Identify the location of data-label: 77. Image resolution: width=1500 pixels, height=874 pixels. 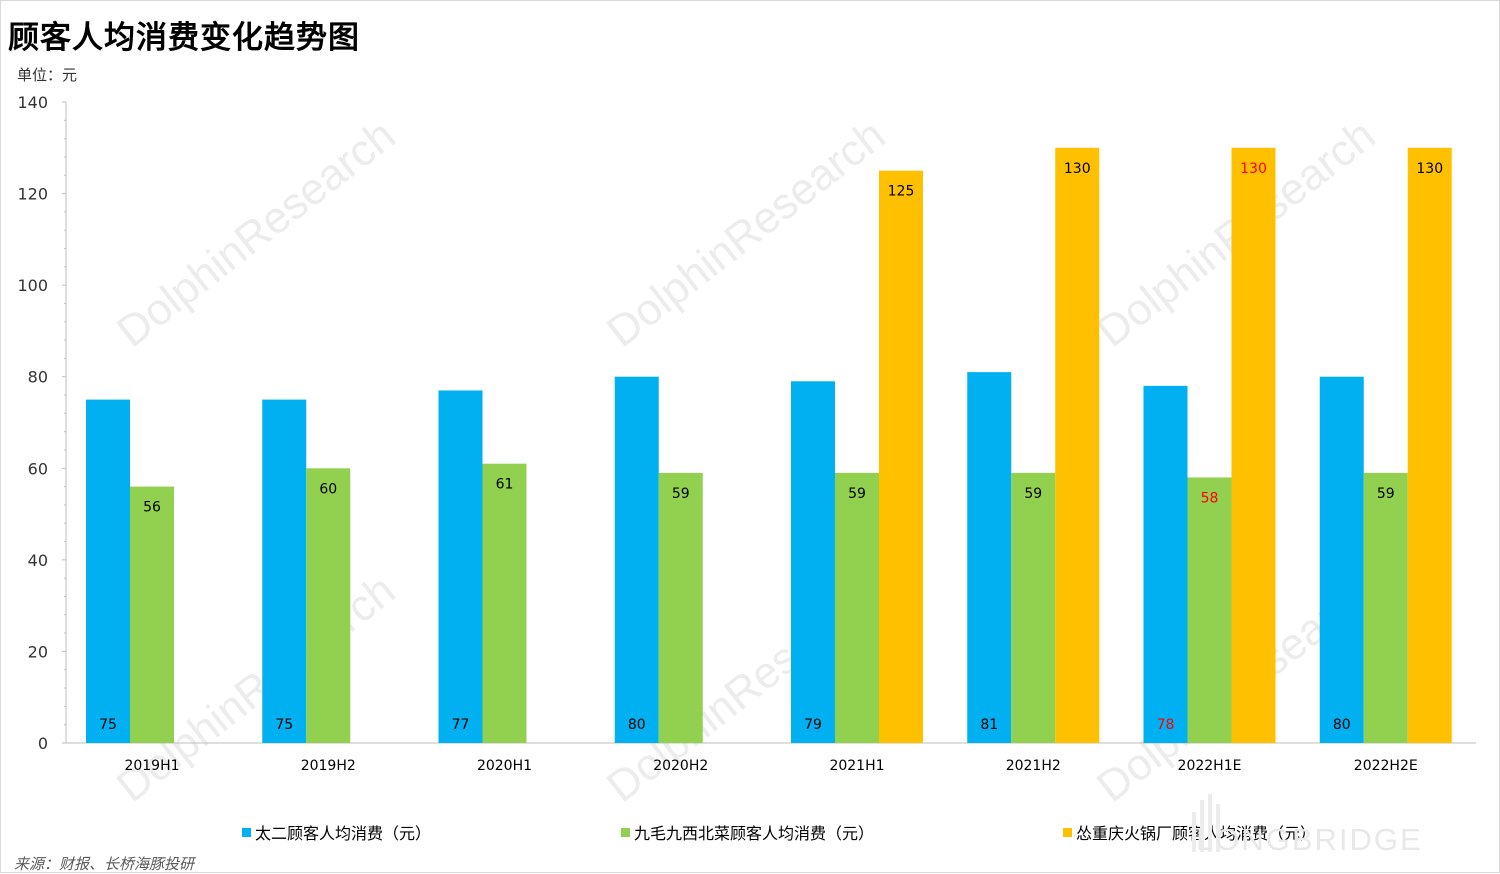
(461, 725).